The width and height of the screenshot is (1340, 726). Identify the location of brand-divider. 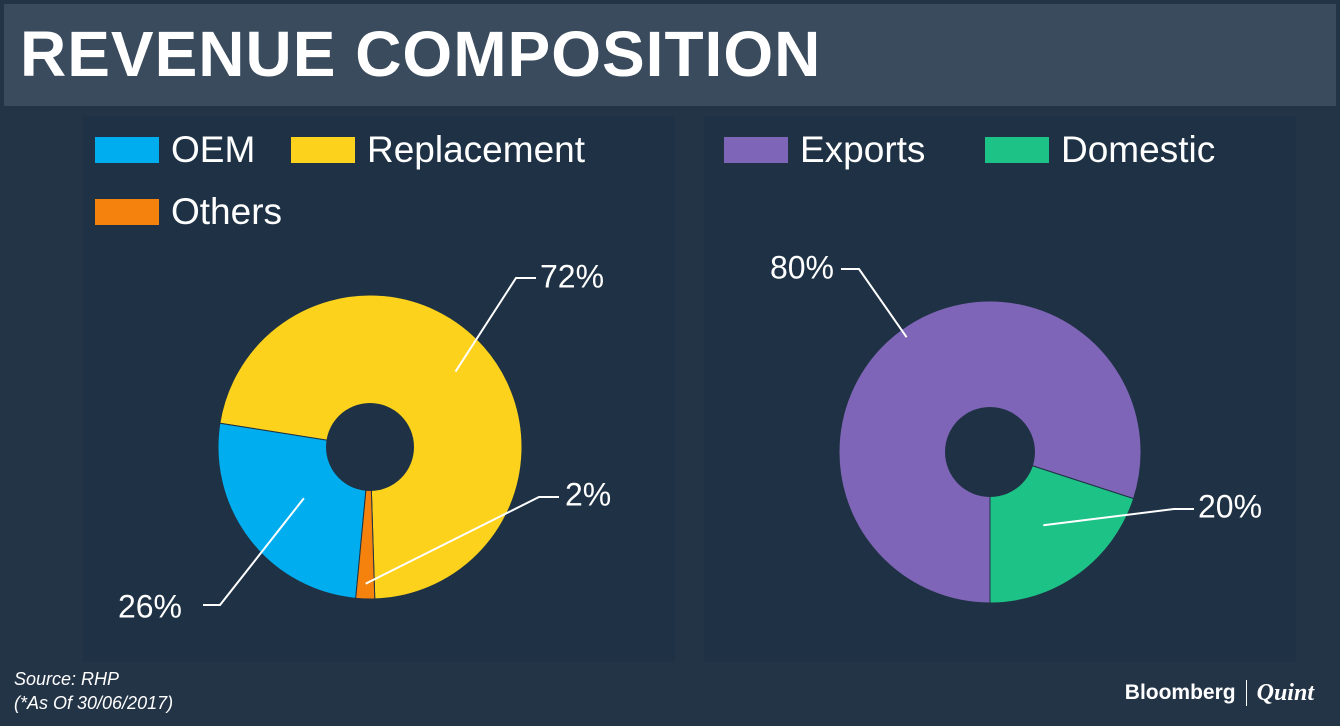
(1246, 693).